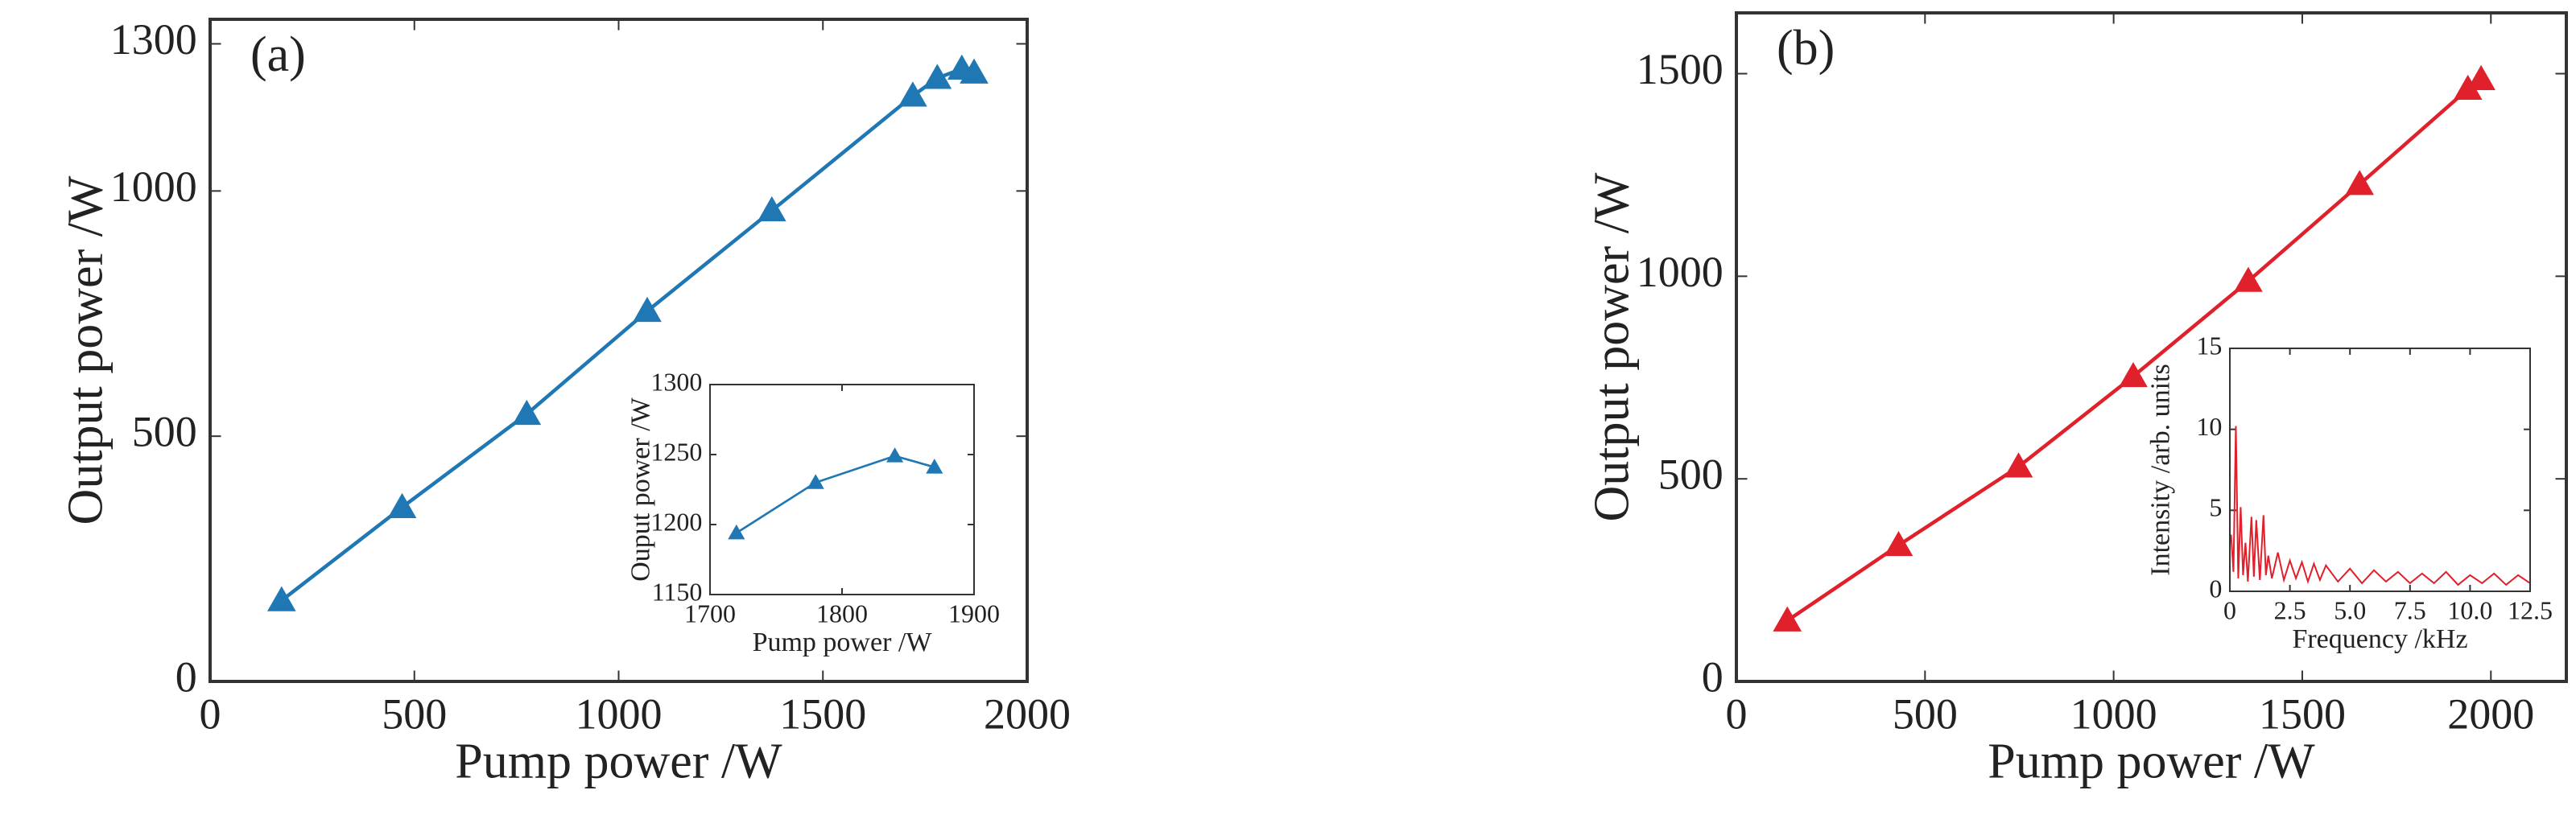 Image resolution: width=2576 pixels, height=819 pixels. What do you see at coordinates (2209, 345) in the screenshot?
I see `y-tick-label: 15` at bounding box center [2209, 345].